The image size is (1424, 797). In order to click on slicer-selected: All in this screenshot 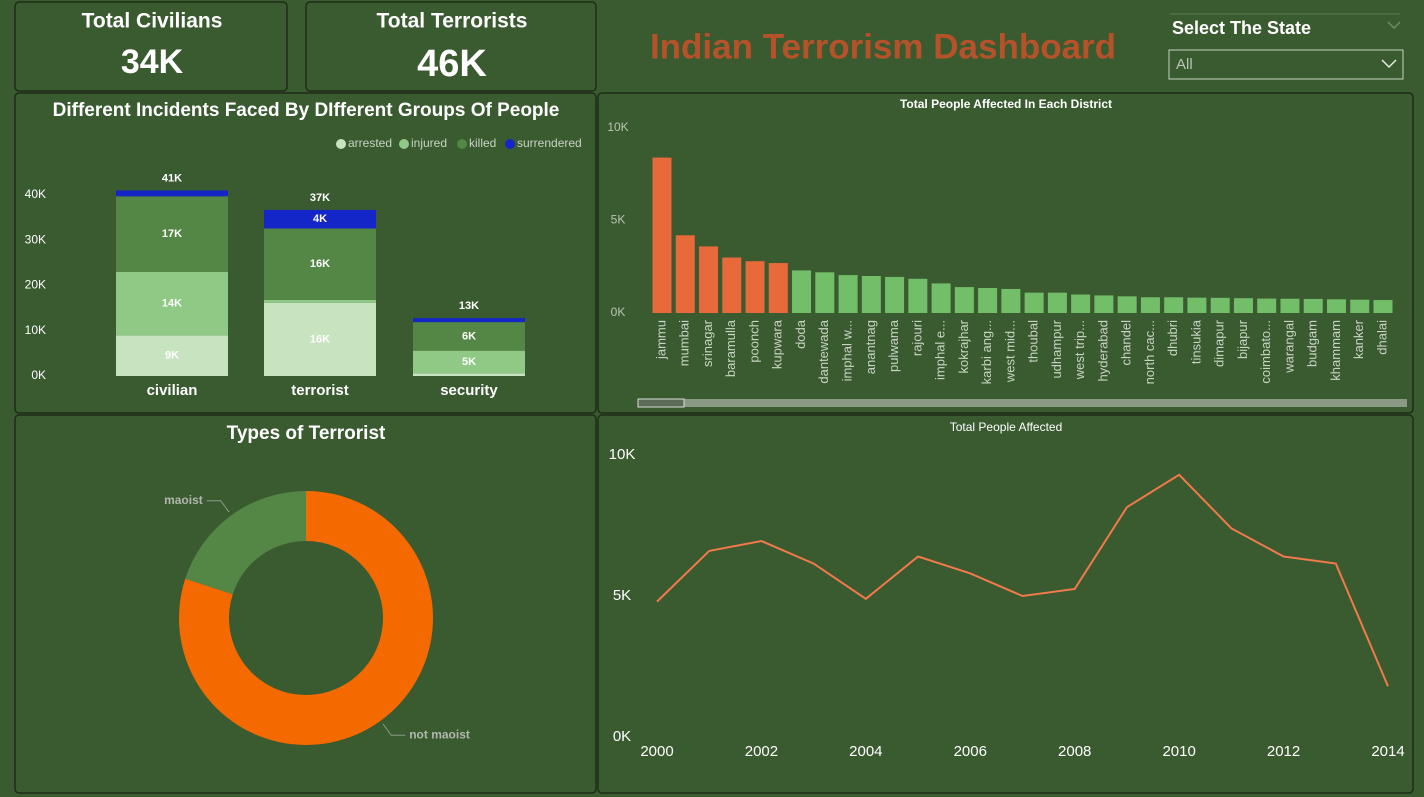, I will do `click(1184, 64)`.